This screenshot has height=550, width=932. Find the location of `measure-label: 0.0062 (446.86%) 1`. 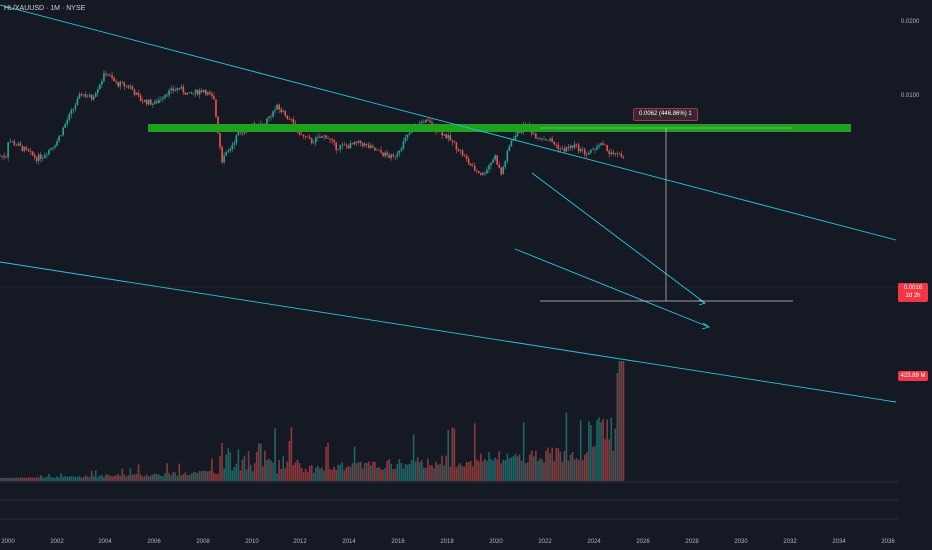

measure-label: 0.0062 (446.86%) 1 is located at coordinates (665, 114).